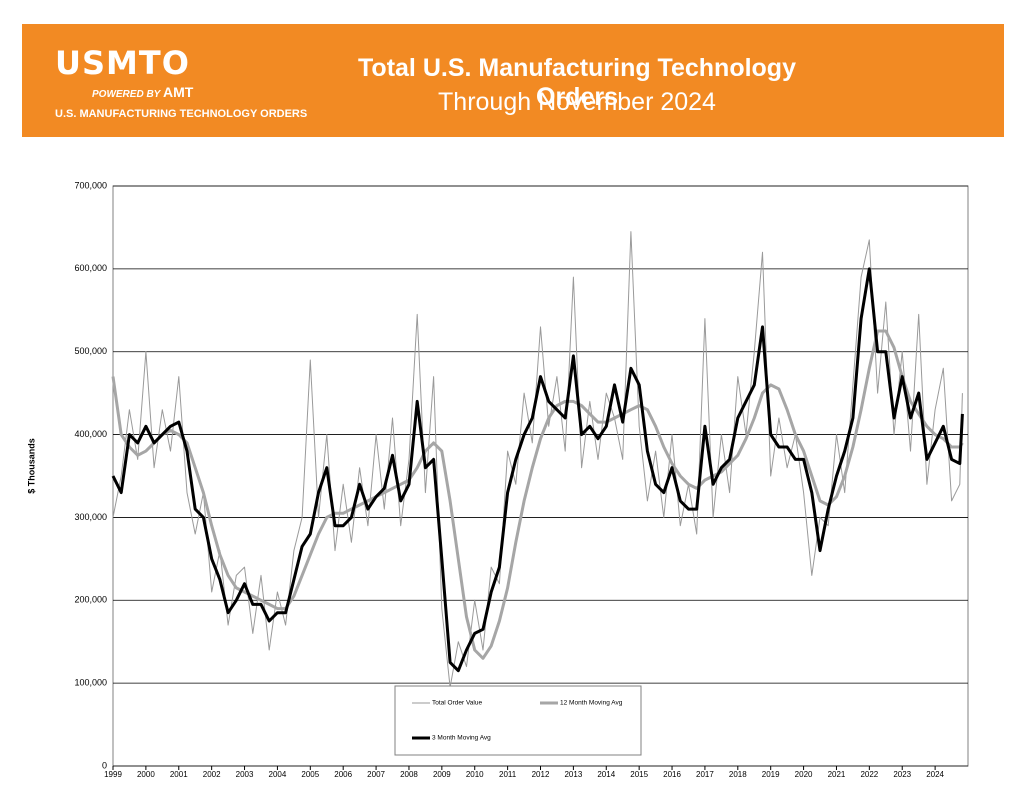 The image size is (1024, 804). Describe the element at coordinates (343, 774) in the screenshot. I see `x-tick-label: 2006` at that location.